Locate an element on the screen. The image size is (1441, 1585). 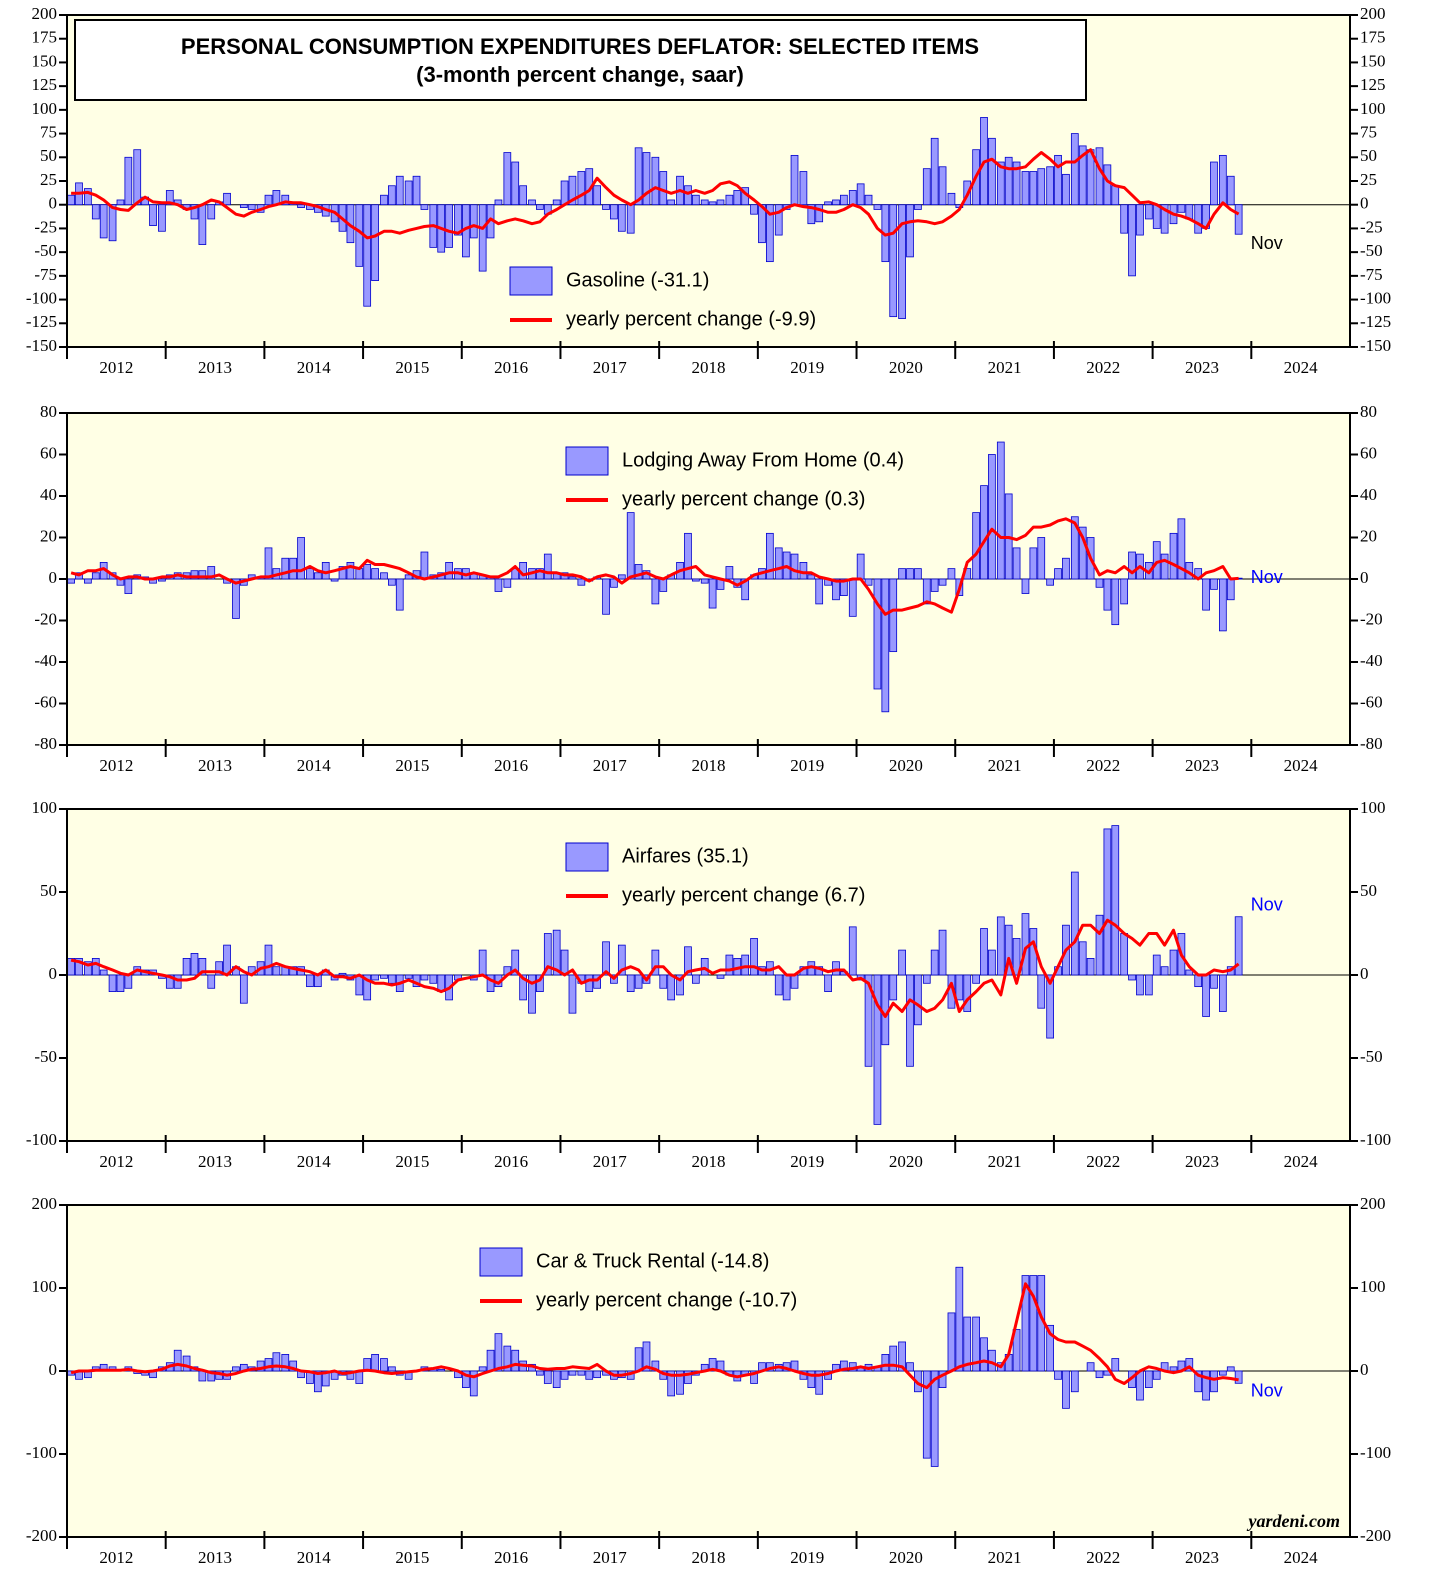
y2-tick-label: 150 is located at coordinates (1373, 60).